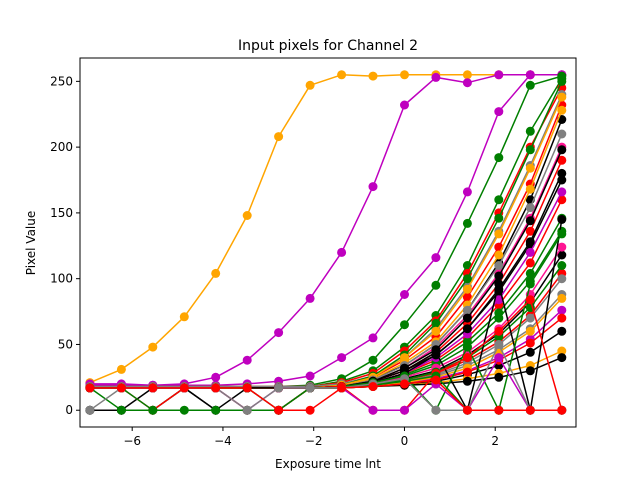  What do you see at coordinates (61, 81) in the screenshot?
I see `y-tick-label: 250` at bounding box center [61, 81].